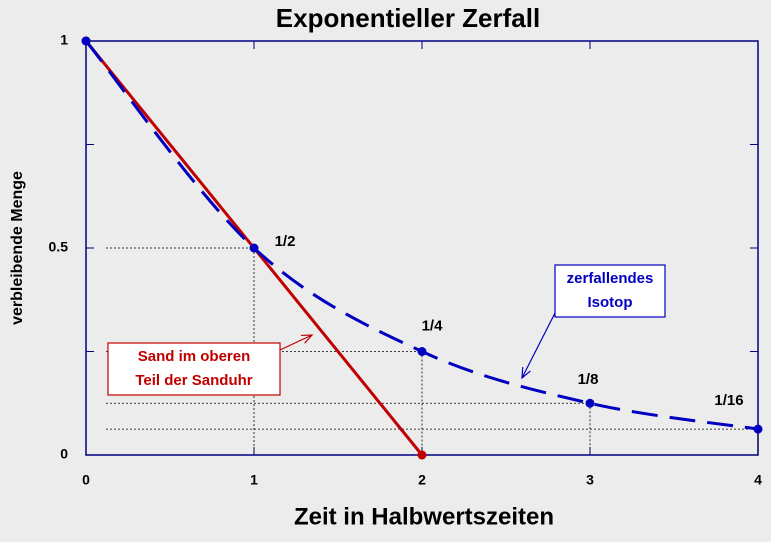 Image resolution: width=771 pixels, height=542 pixels. I want to click on value-label: 1/4, so click(433, 325).